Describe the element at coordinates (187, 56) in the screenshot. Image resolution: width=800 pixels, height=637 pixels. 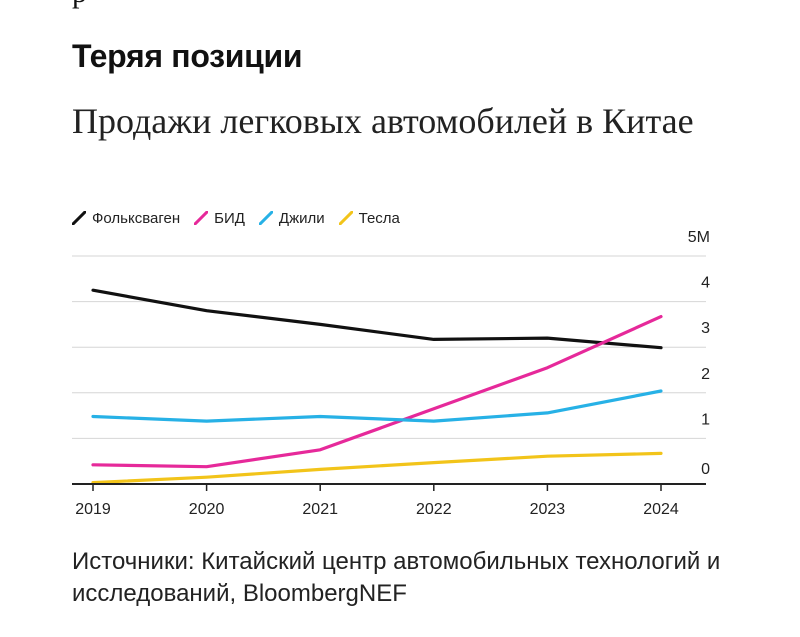
I see `chart-title: Теряя позиции` at that location.